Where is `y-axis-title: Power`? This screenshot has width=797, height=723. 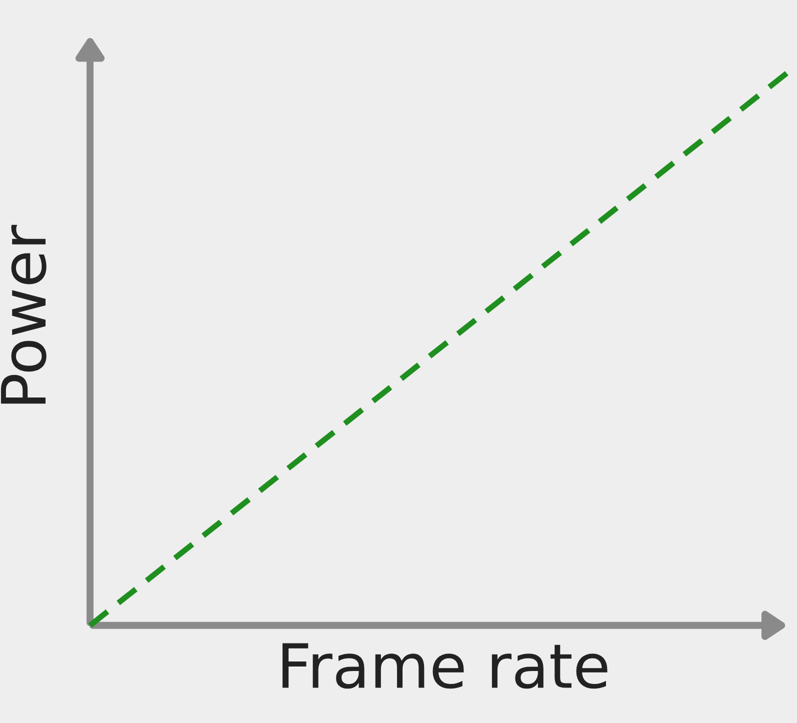 y-axis-title: Power is located at coordinates (23, 314).